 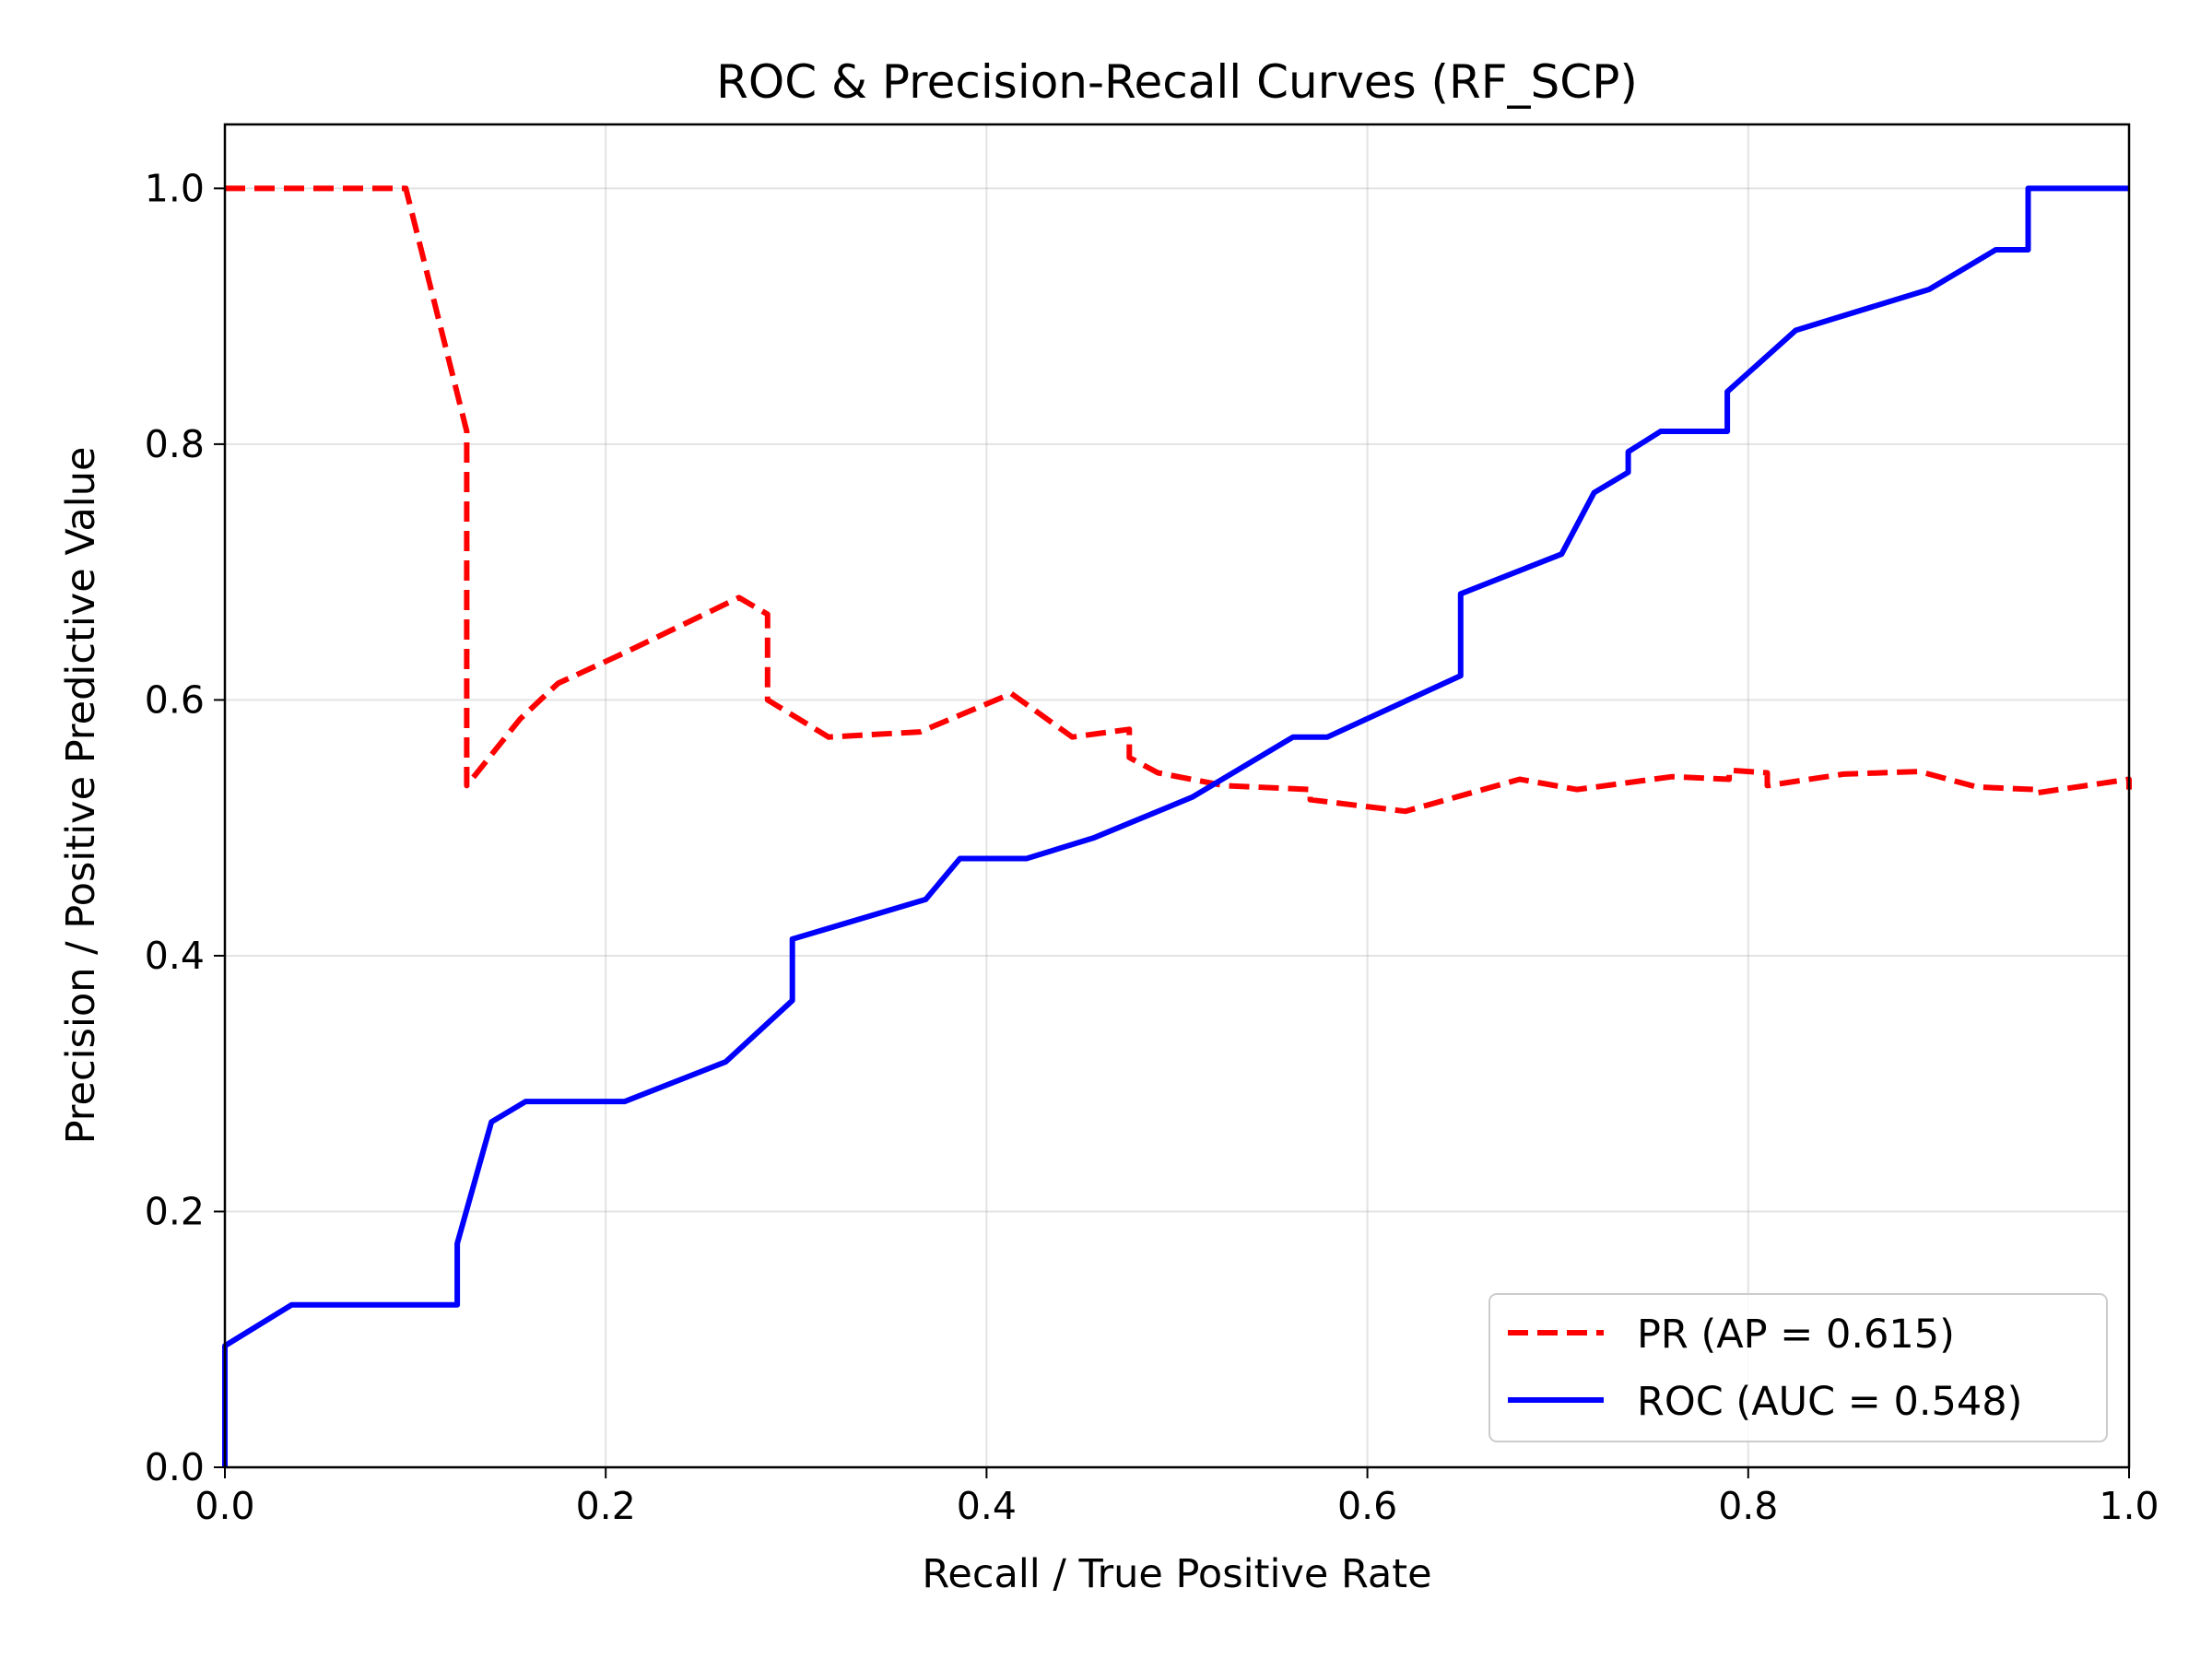 I want to click on x-tick-label: 0.6, so click(x=1367, y=1506).